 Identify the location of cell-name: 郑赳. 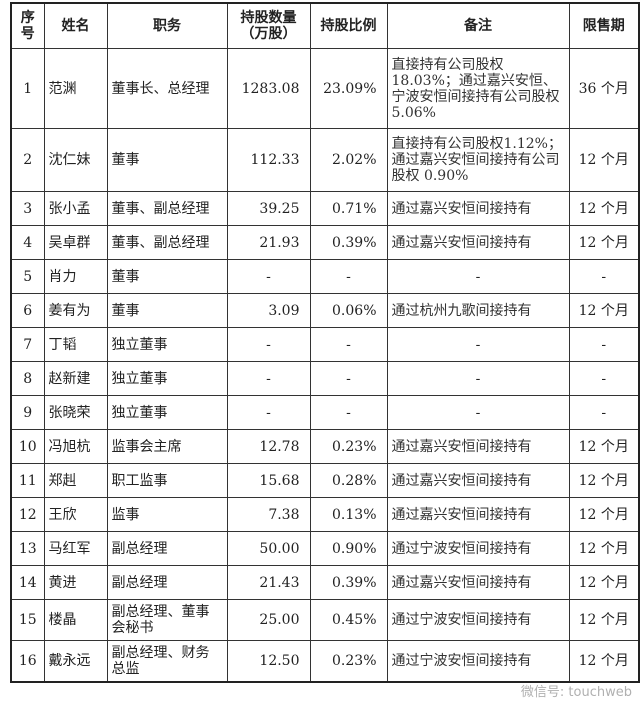
(75, 480).